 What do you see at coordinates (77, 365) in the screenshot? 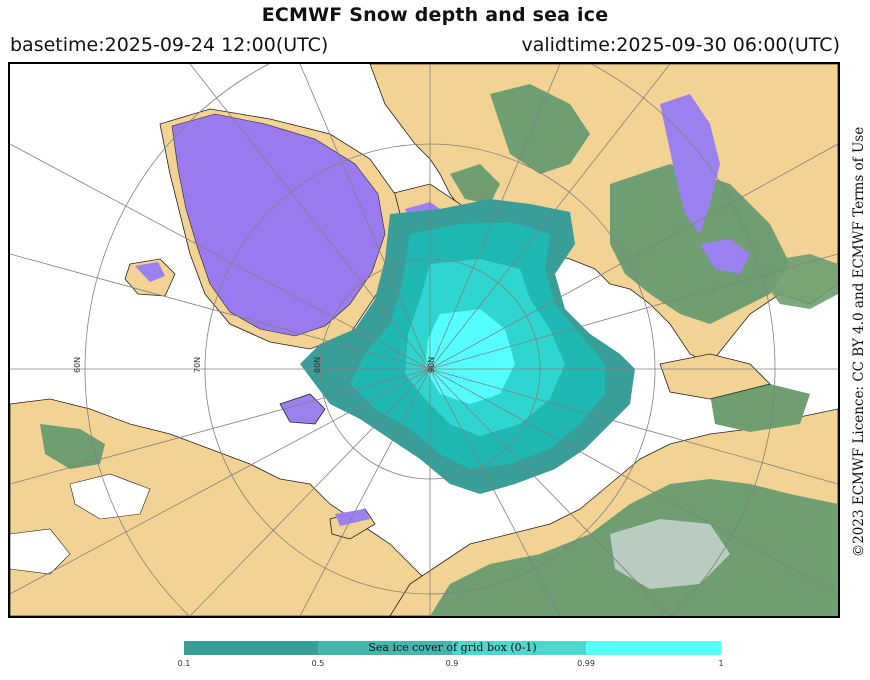
I see `lat-label-60n: 60N` at bounding box center [77, 365].